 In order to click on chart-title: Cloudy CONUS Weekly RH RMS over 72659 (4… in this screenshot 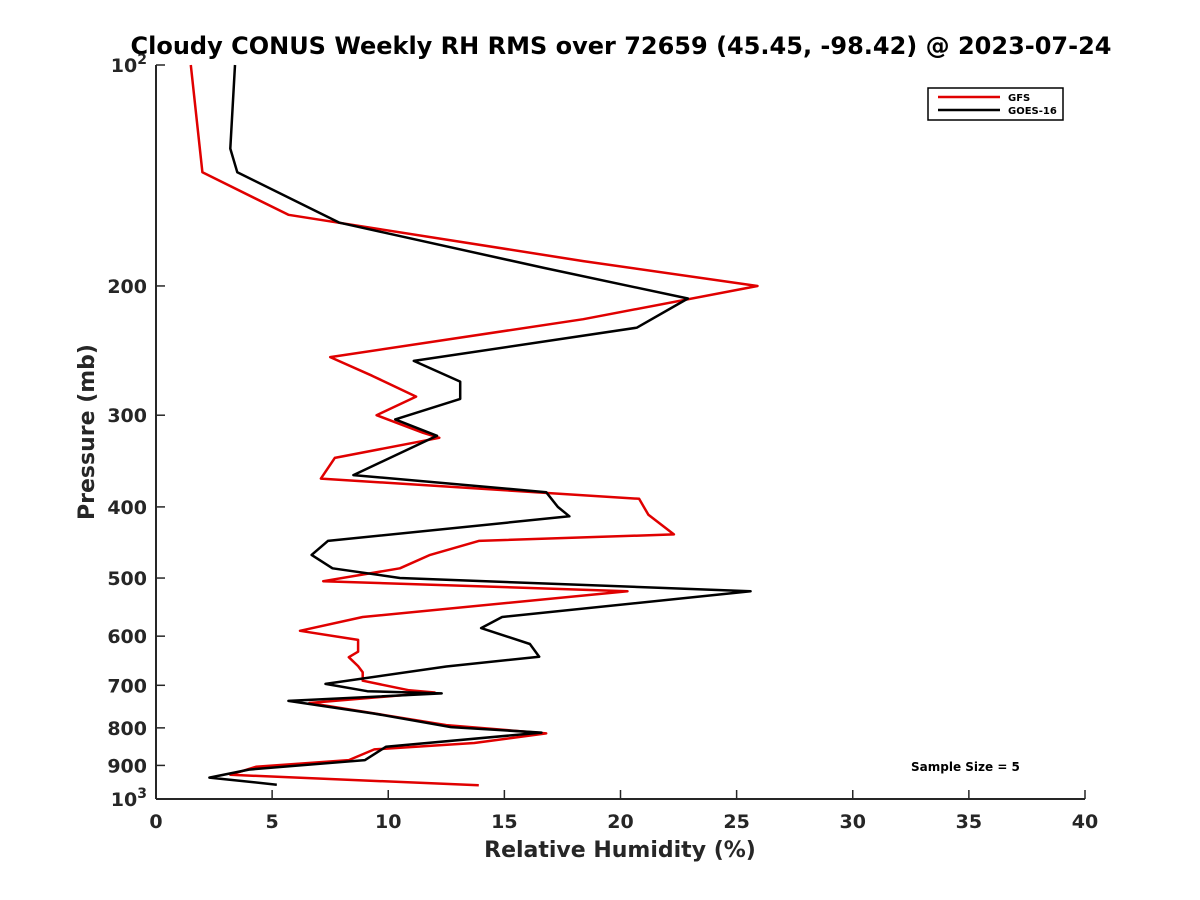, I will do `click(621, 46)`.